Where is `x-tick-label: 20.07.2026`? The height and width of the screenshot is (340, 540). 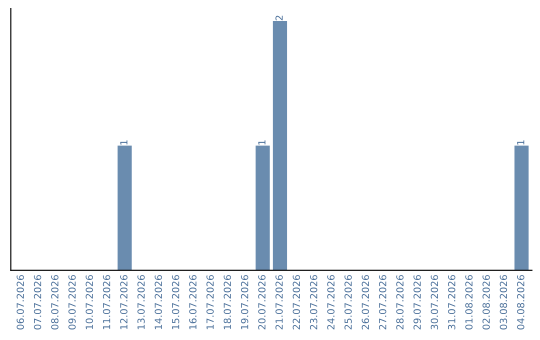 x-tick-label: 20.07.2026 is located at coordinates (262, 302).